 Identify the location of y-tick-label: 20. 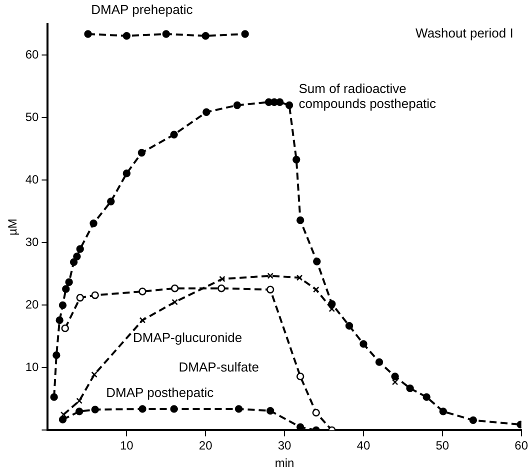
(32, 305).